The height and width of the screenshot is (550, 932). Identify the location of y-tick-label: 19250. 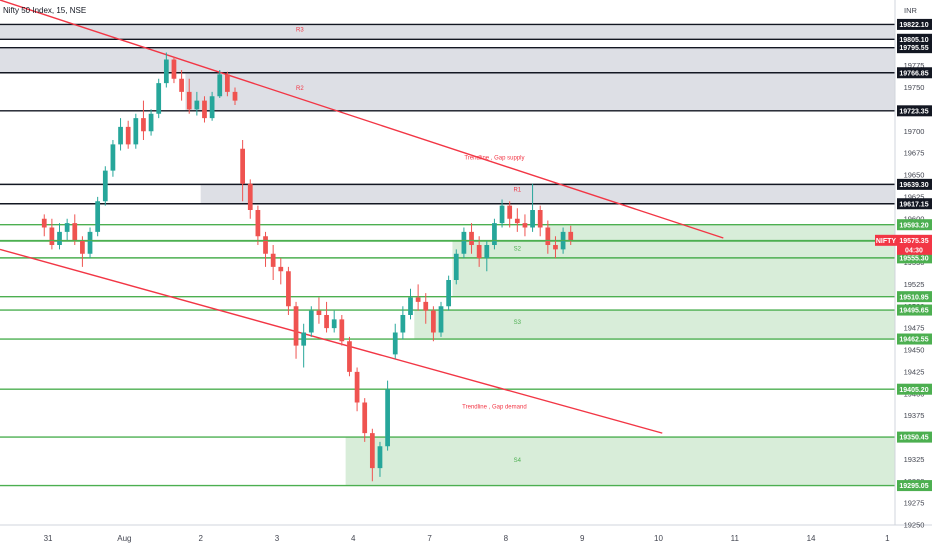
(914, 525).